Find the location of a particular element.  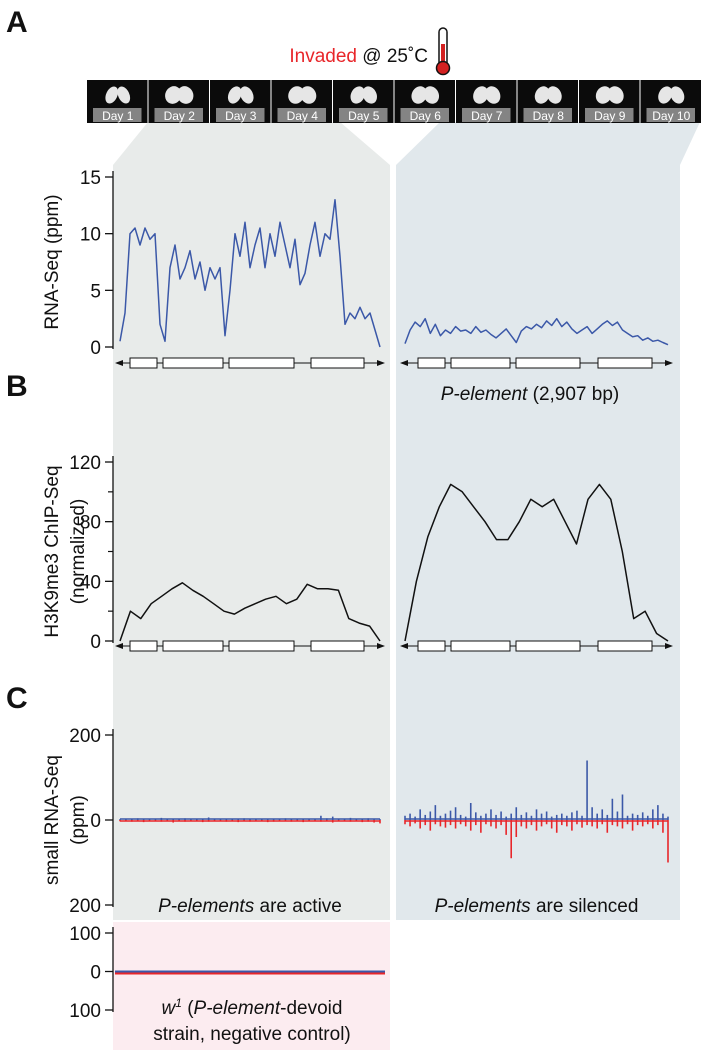

annotation-part: w is located at coordinates (169, 1008).